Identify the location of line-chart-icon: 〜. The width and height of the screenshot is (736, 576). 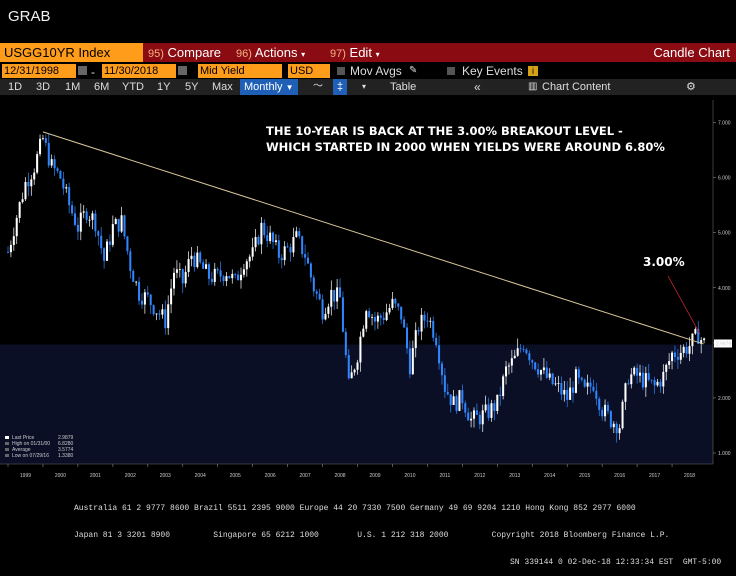
(318, 86).